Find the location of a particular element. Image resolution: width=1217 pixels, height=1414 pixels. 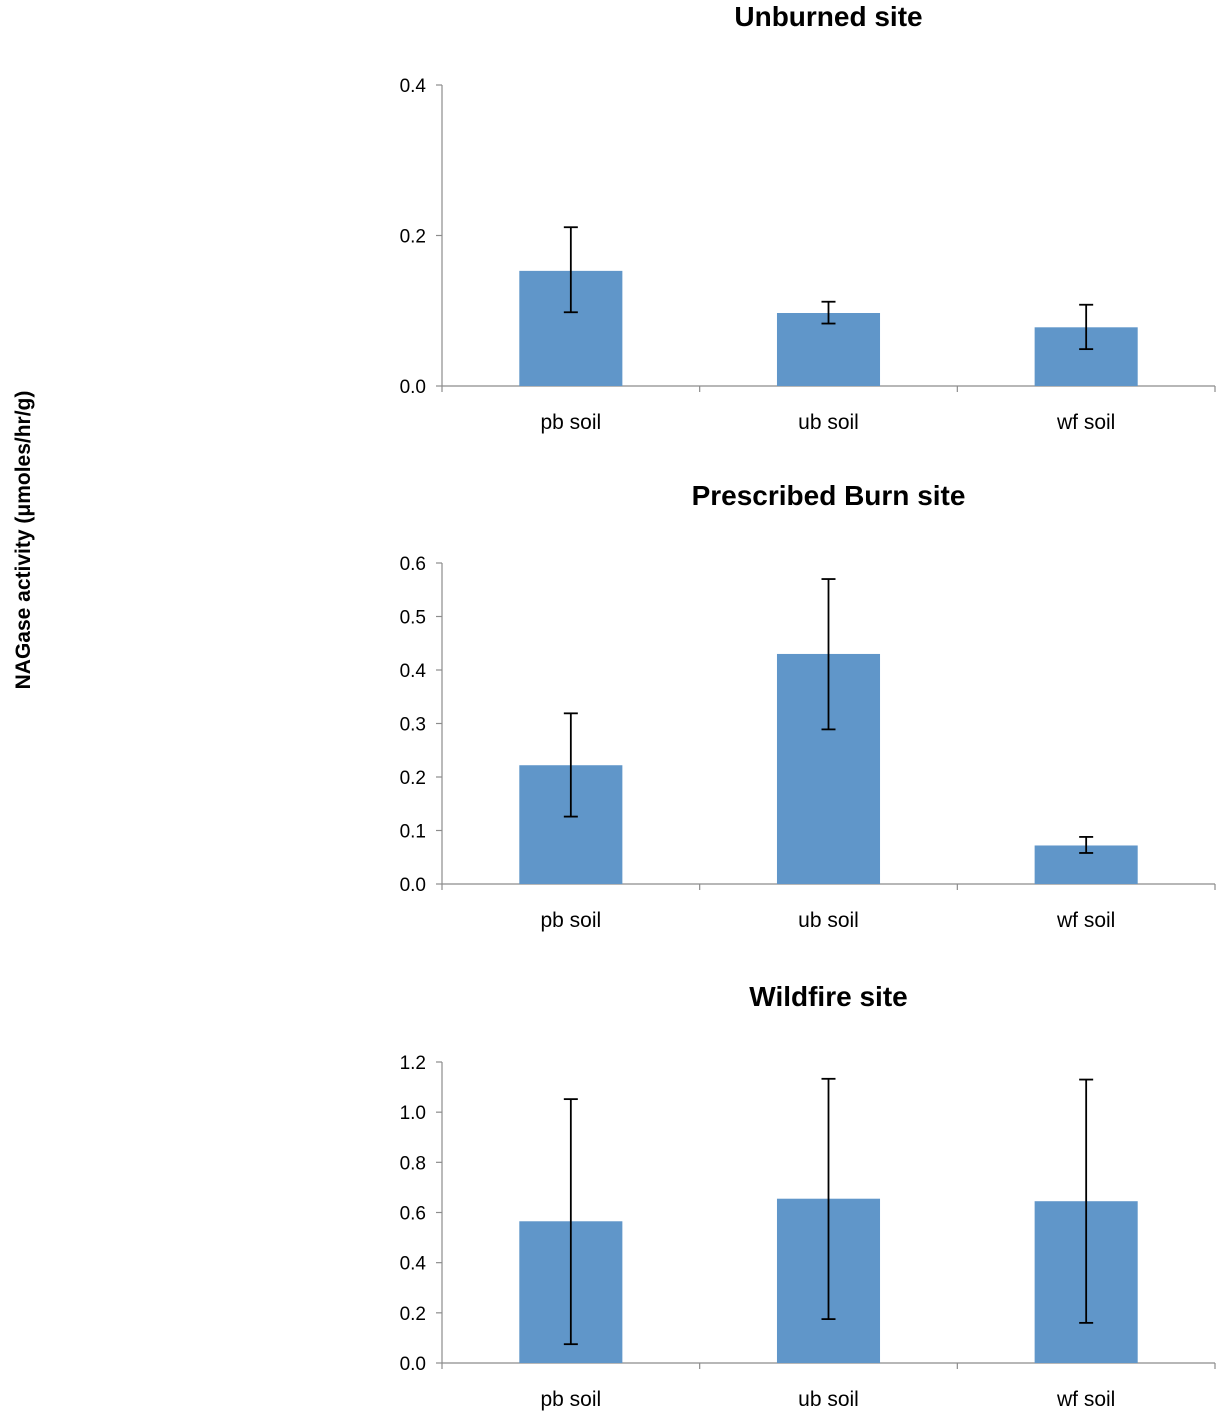

y-tick-label: 0.1 is located at coordinates (413, 832).